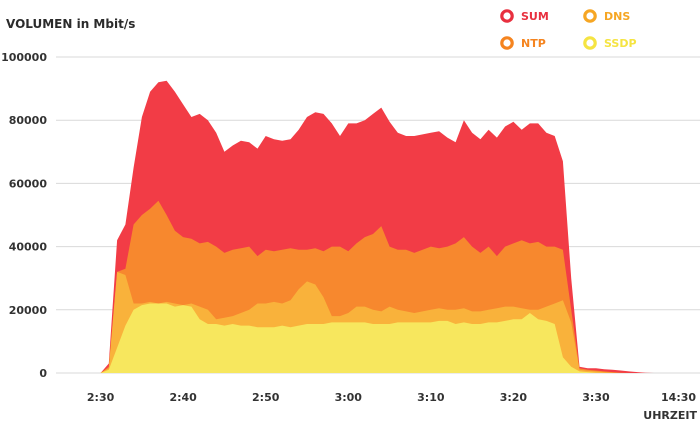 The width and height of the screenshot is (700, 427). Describe the element at coordinates (385, 338) in the screenshot. I see `area-ssdp` at that location.